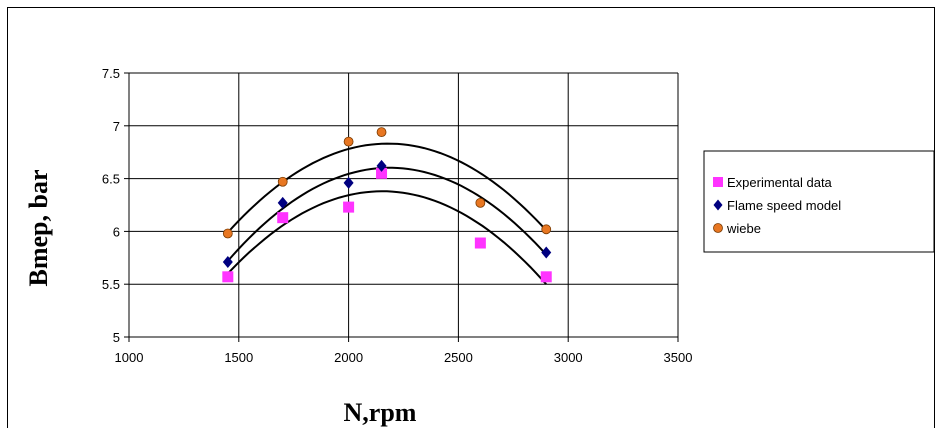  I want to click on y-axis-title: Bmep, bar, so click(38, 228).